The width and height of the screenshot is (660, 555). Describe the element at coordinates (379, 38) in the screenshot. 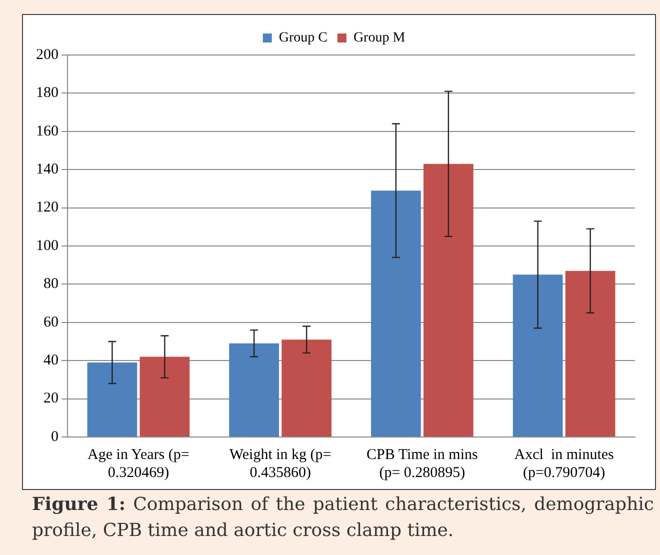

I see `legend-label: Group M` at that location.